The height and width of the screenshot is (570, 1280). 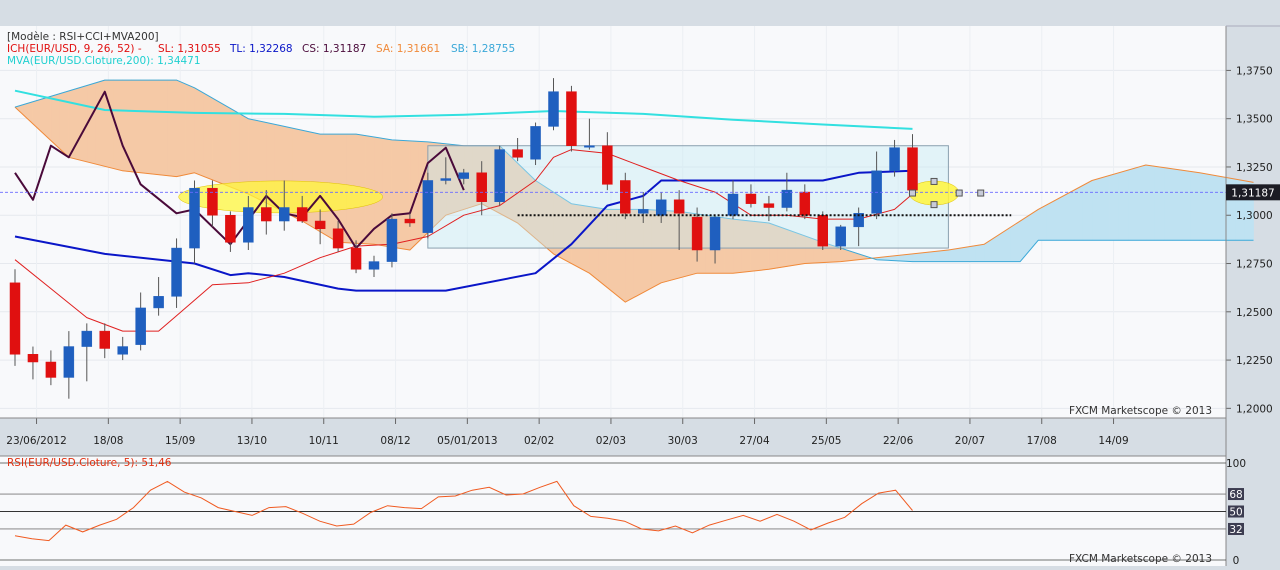 I want to click on y-tick-label: 1,3000, so click(x=1254, y=216).